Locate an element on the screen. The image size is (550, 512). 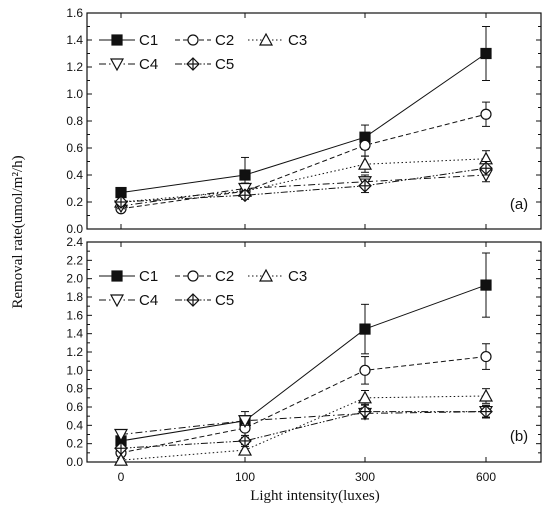
panel-a-legend-label: C4 is located at coordinates (148, 64).